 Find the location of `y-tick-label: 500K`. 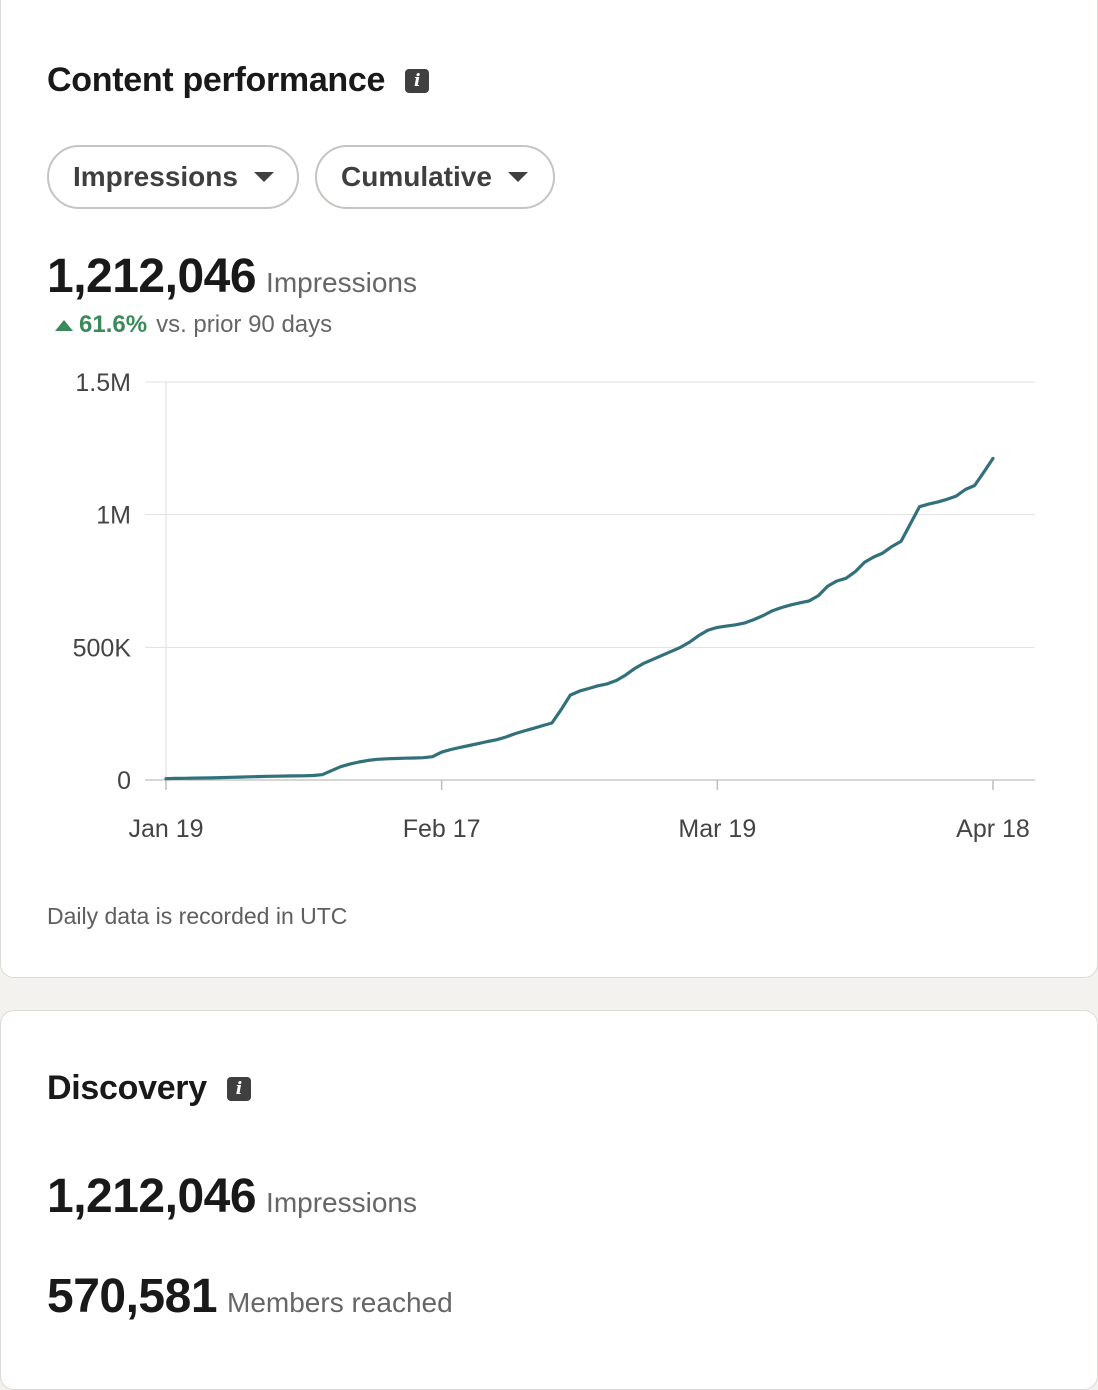

y-tick-label: 500K is located at coordinates (102, 648).